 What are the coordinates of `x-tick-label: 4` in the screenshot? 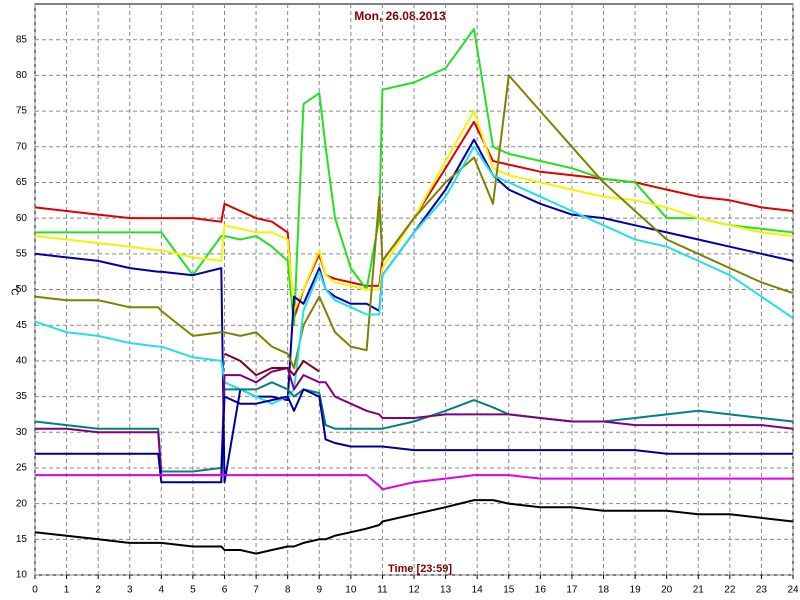 It's located at (162, 590).